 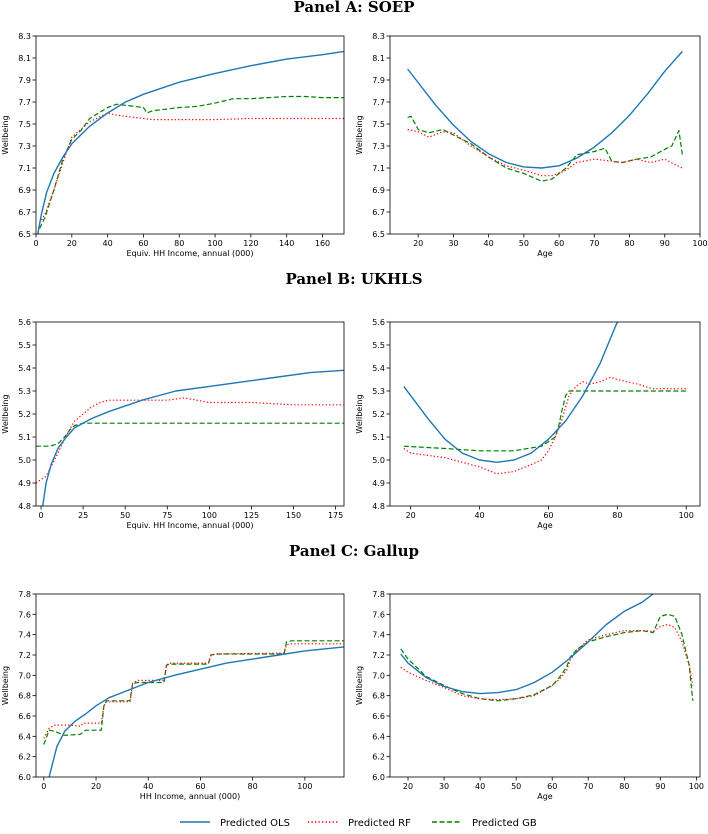 I want to click on y-tick-label: 6.8, so click(x=378, y=696).